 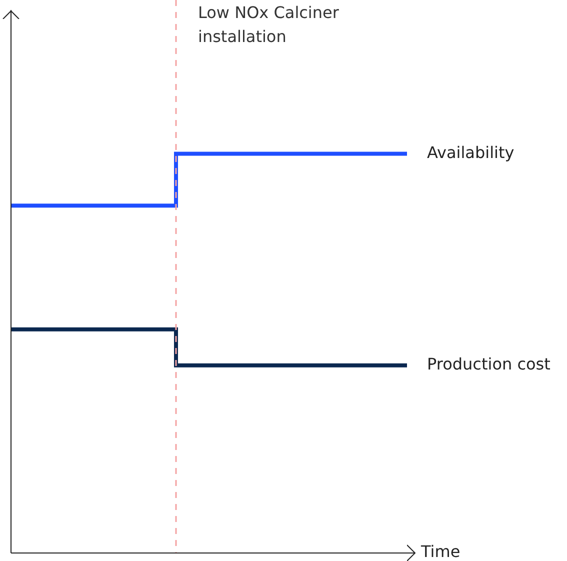 I want to click on series-label: Production cost, so click(x=488, y=364).